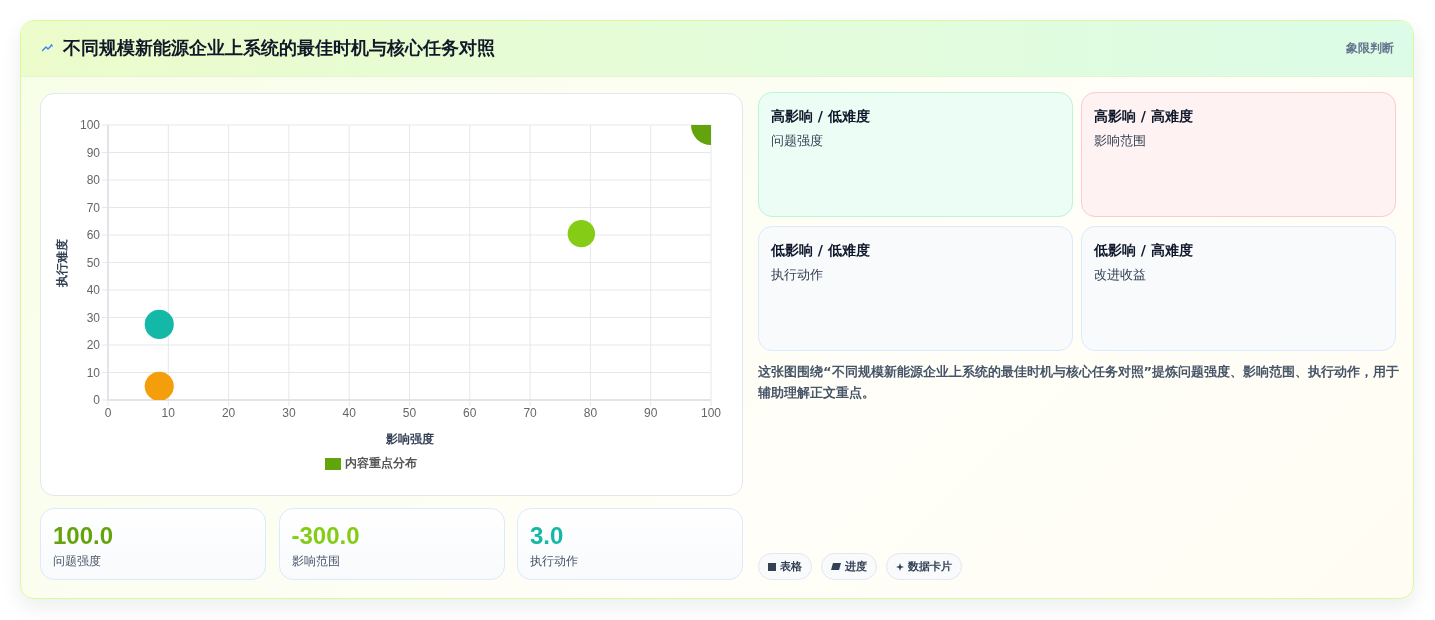 The height and width of the screenshot is (620, 1435). Describe the element at coordinates (168, 412) in the screenshot. I see `x-tick-label: 10` at that location.